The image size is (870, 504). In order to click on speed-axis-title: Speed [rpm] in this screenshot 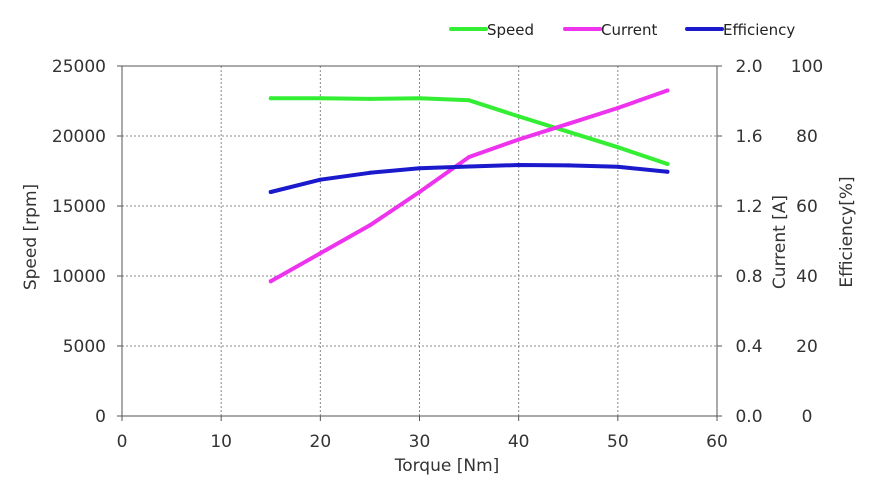, I will do `click(31, 237)`.